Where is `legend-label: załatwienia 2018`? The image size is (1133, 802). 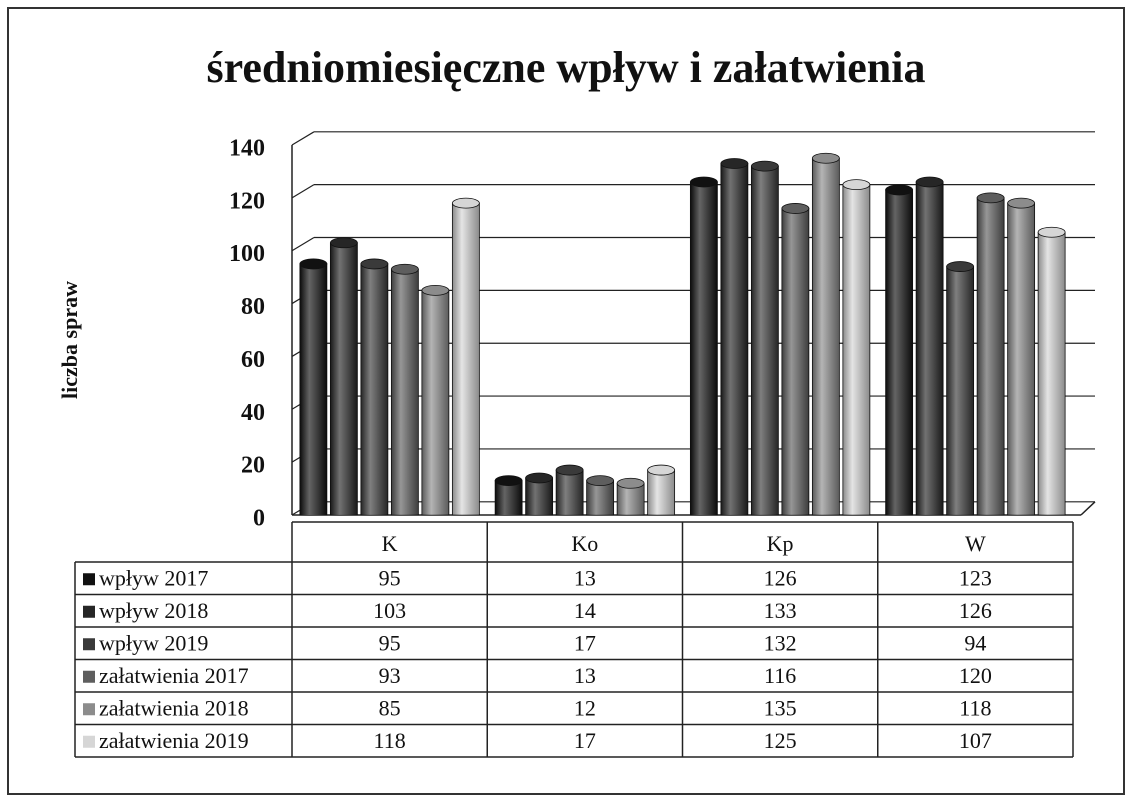
legend-label: załatwienia 2018 is located at coordinates (174, 707).